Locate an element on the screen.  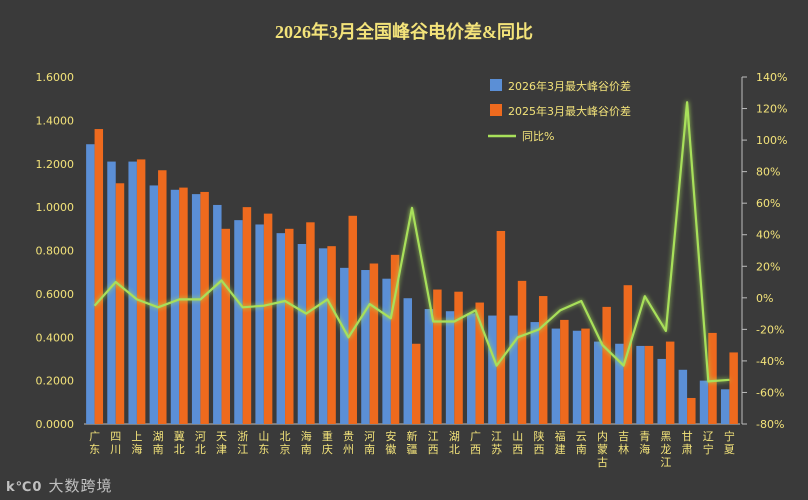
chart-title: 2026年3月全国峰谷电价差&同比 is located at coordinates (404, 31).